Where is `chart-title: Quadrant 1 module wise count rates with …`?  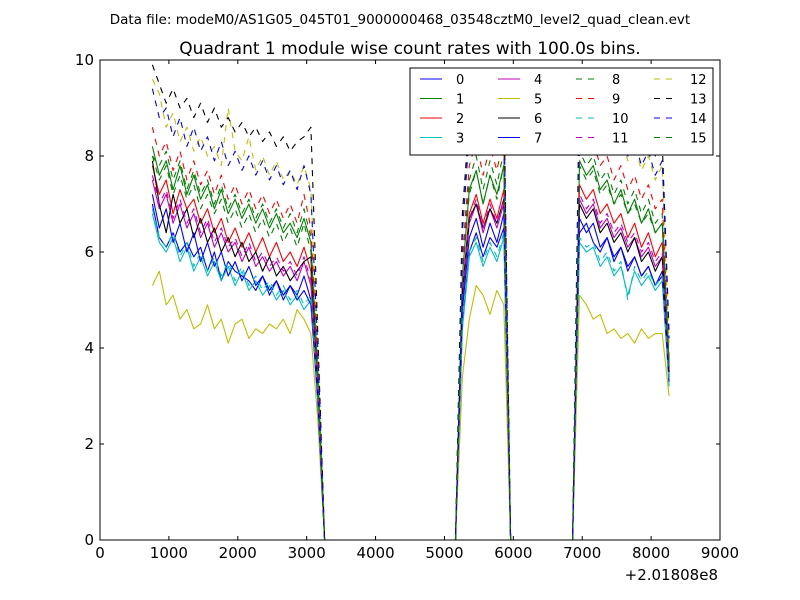 chart-title: Quadrant 1 module wise count rates with … is located at coordinates (409, 49).